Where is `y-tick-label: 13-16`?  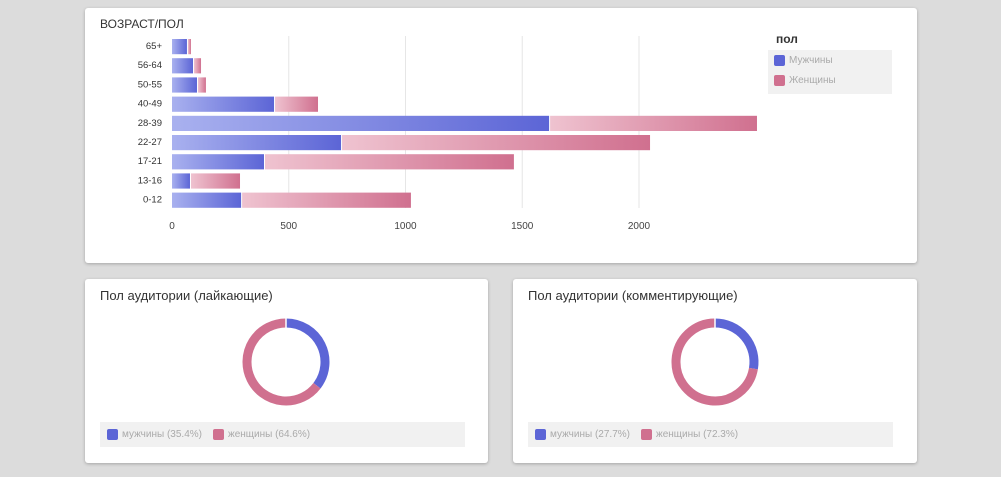 y-tick-label: 13-16 is located at coordinates (150, 180).